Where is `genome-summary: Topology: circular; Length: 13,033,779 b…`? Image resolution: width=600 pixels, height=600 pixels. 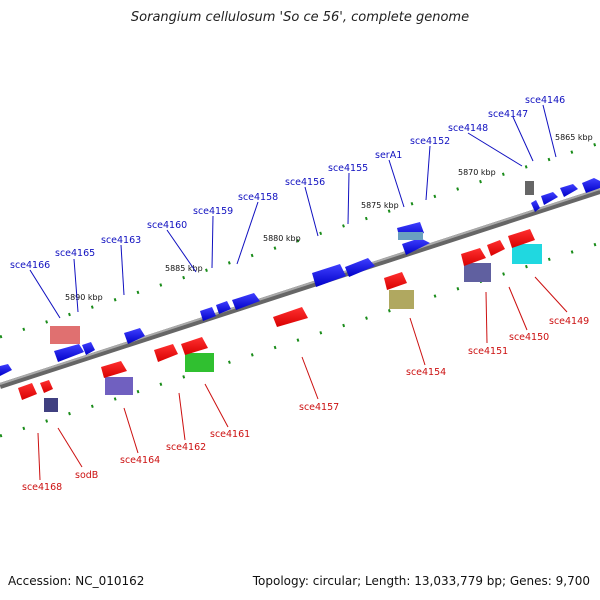 genome-summary: Topology: circular; Length: 13,033,779 b… is located at coordinates (421, 581).